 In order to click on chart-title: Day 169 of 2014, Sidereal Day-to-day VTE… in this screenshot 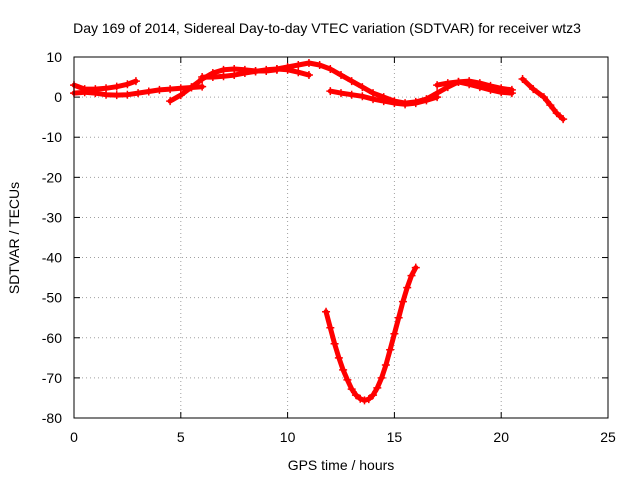, I will do `click(327, 28)`.